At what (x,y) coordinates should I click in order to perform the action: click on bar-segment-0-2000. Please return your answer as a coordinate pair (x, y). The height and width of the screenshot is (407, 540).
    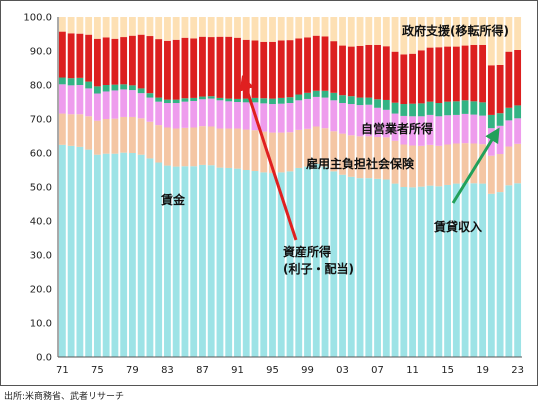
    Looking at the image, I should click on (316, 260).